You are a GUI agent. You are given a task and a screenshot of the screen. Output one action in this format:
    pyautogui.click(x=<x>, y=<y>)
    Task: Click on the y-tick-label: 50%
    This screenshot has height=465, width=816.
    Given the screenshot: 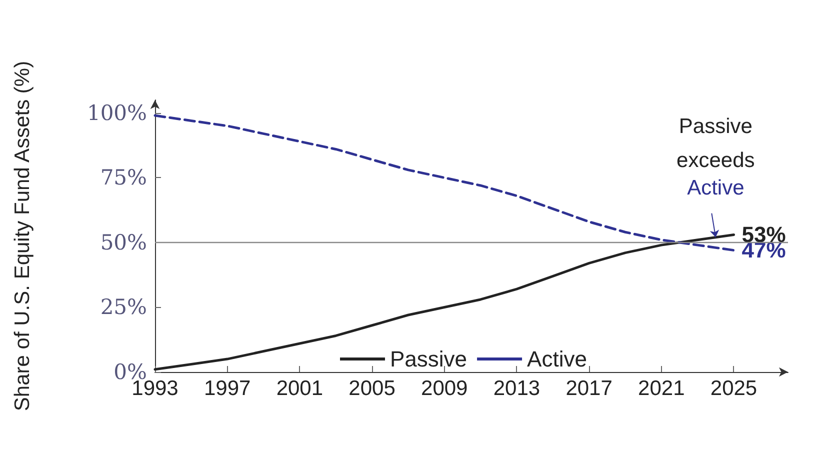 What is the action you would take?
    pyautogui.click(x=123, y=242)
    